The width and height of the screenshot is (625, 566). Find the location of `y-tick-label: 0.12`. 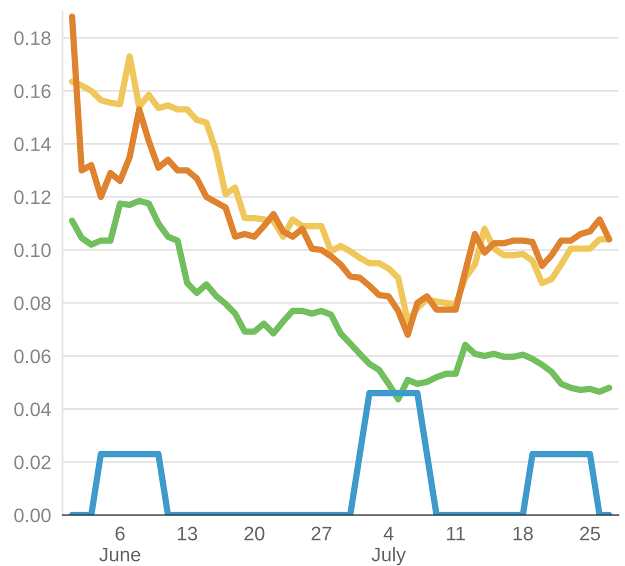

y-tick-label: 0.12 is located at coordinates (32, 197).